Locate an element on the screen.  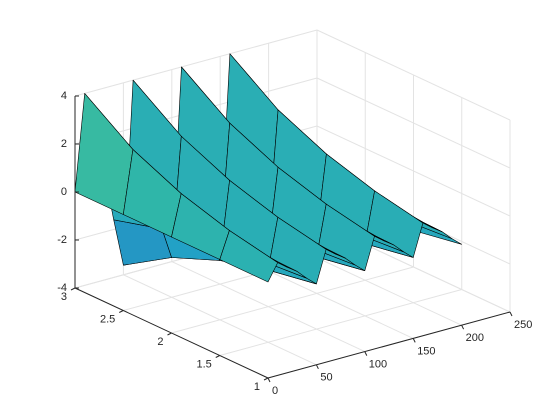
y-tick-label: 1.5 is located at coordinates (203, 364).